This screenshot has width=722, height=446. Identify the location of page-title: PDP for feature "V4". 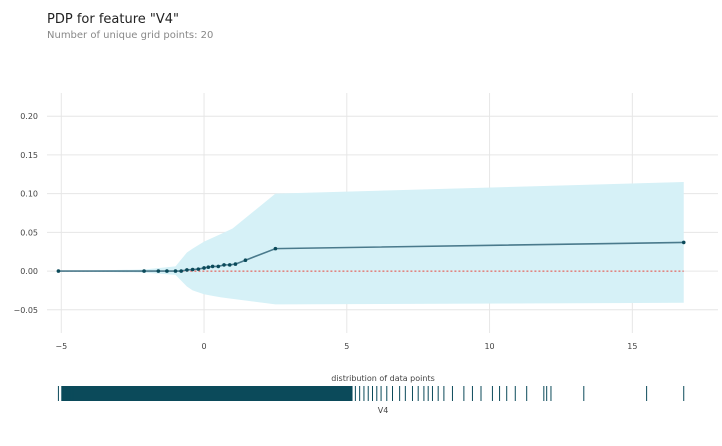
(113, 19).